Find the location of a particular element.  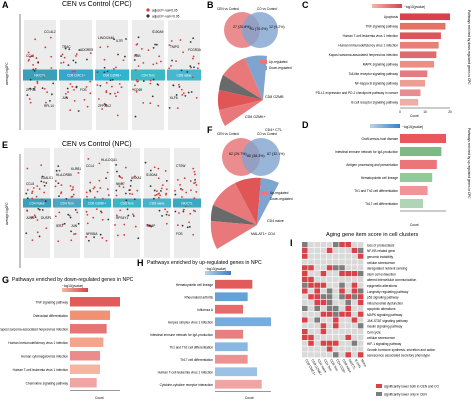

gene-label-up: FCGR3A is located at coordinates (195, 50).